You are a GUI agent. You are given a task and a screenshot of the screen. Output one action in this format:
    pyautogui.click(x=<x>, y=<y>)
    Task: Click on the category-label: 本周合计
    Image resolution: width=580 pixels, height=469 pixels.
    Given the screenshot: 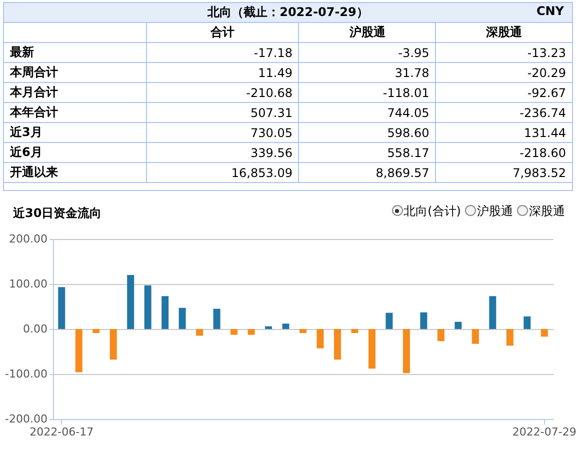 What is the action you would take?
    pyautogui.click(x=34, y=72)
    